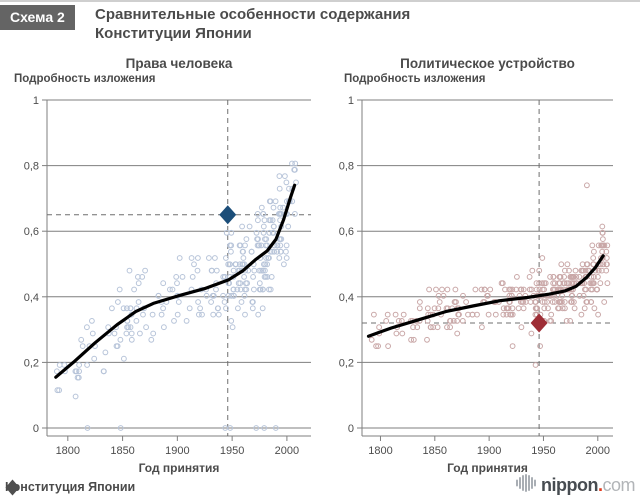  What do you see at coordinates (415, 79) in the screenshot?
I see `y-axis-label-right: Подробность изложения` at bounding box center [415, 79].